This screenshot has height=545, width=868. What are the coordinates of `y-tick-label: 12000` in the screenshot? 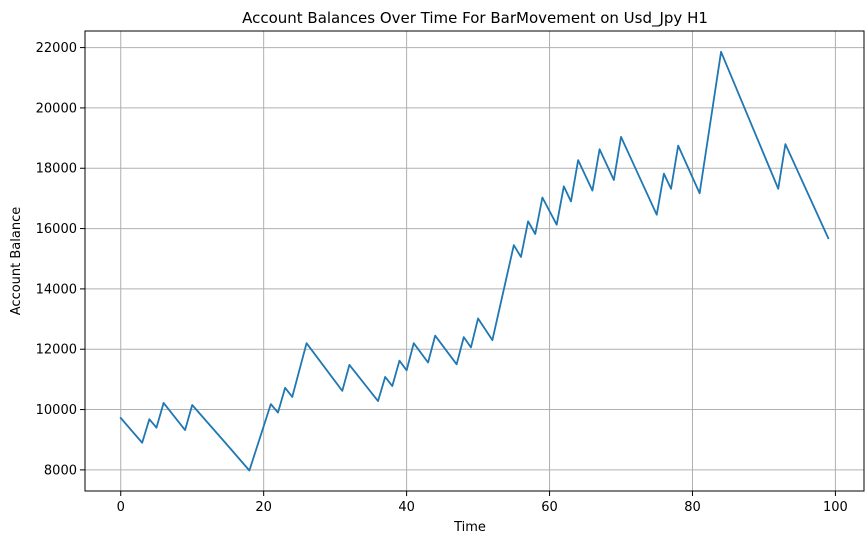 It's located at (56, 350).